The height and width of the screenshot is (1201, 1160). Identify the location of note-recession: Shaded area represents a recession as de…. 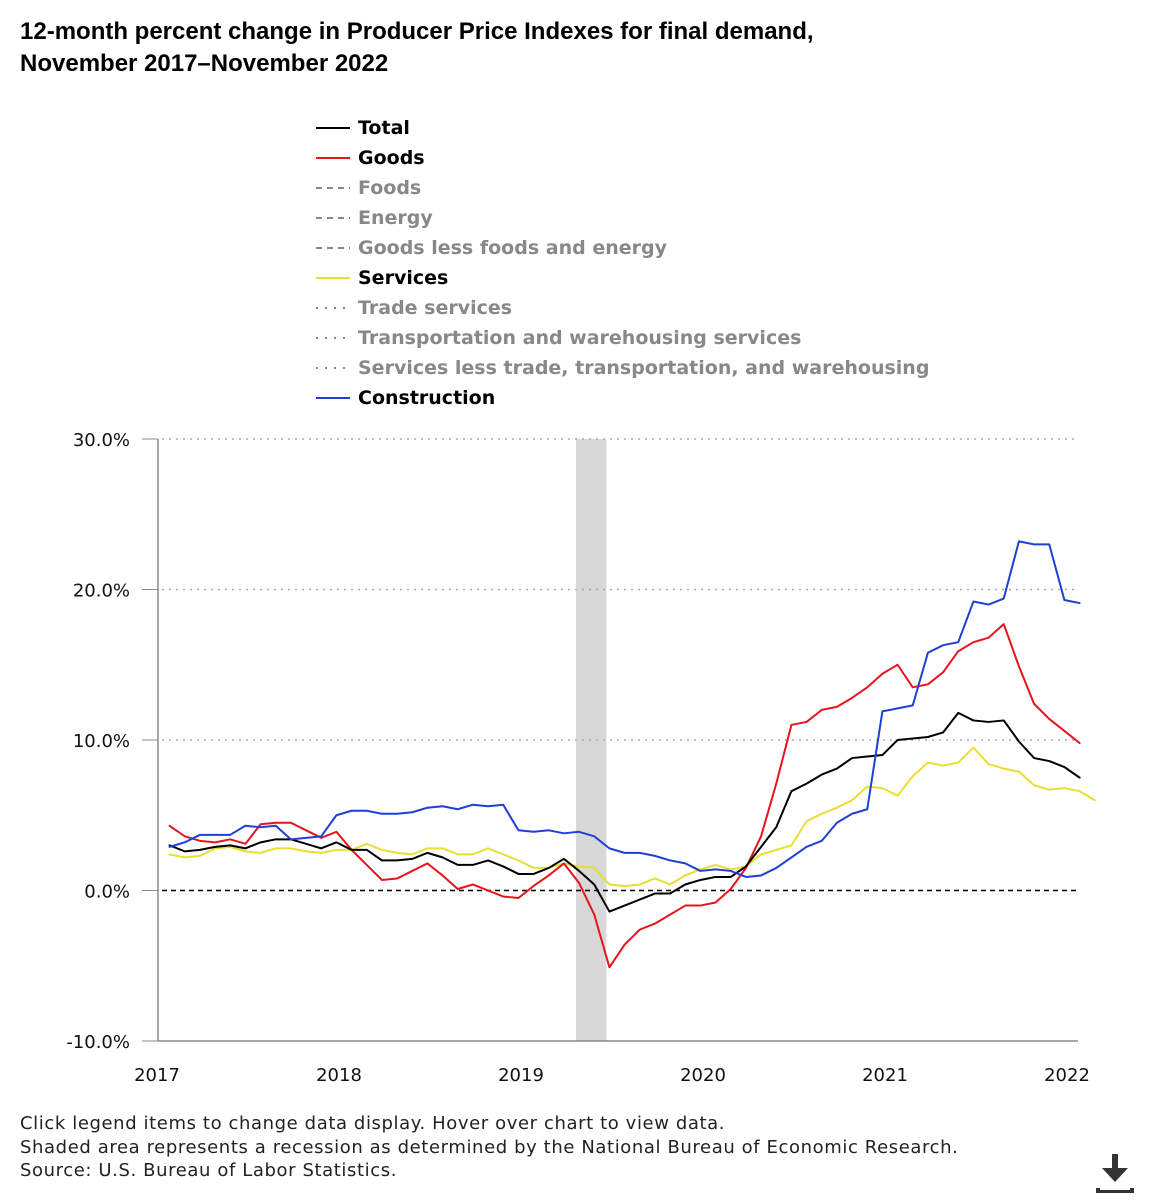
(489, 1147).